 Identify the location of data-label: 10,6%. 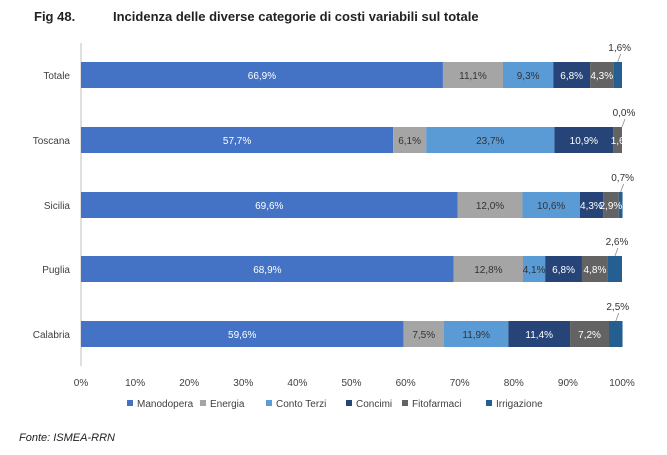
(551, 206).